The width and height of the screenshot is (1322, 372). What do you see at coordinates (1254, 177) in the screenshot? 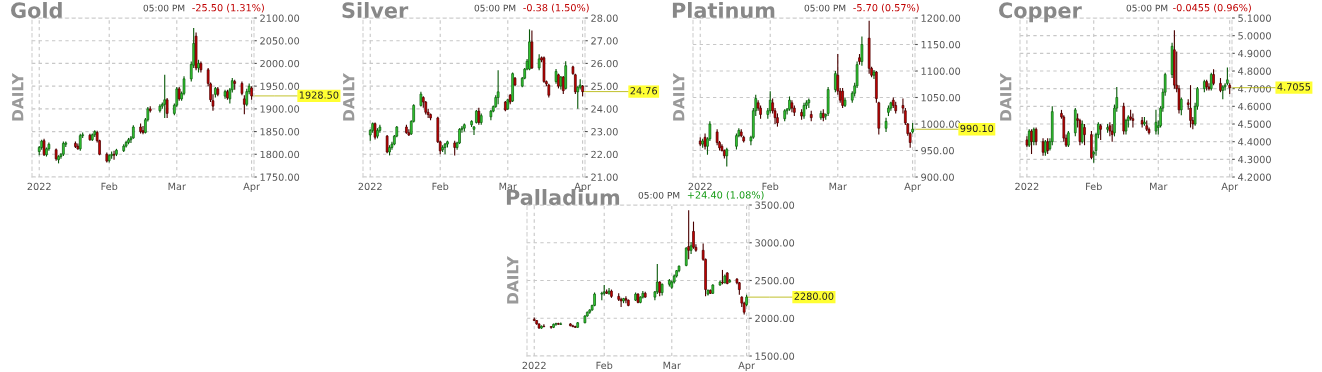
I see `y-tick-label: 4.2000` at bounding box center [1254, 177].